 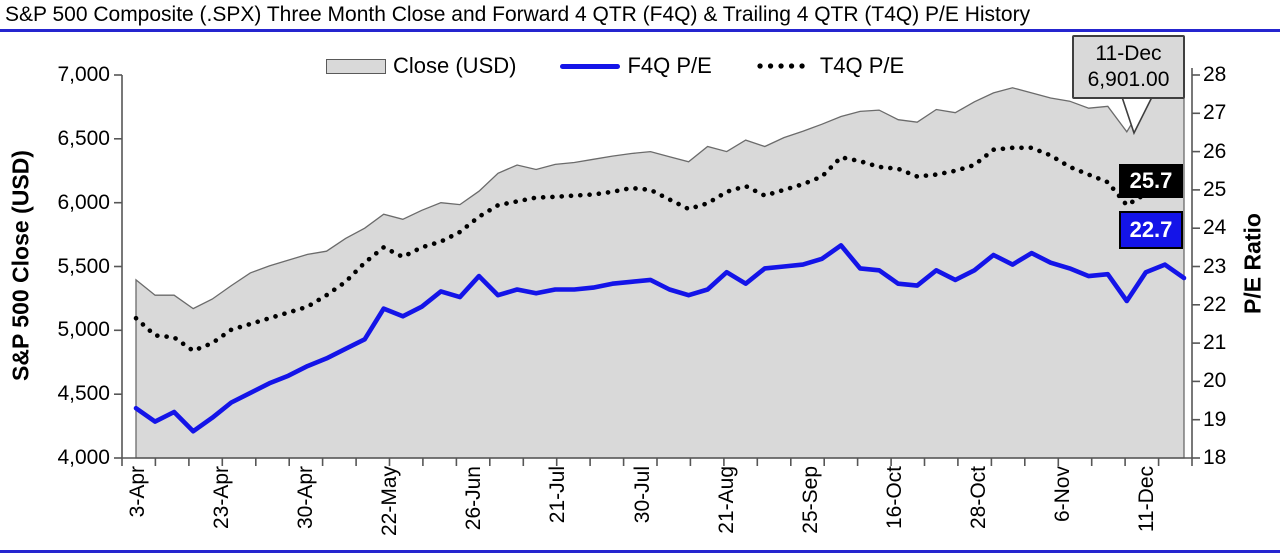 I want to click on y-right-tick-label: 27, so click(x=1215, y=113).